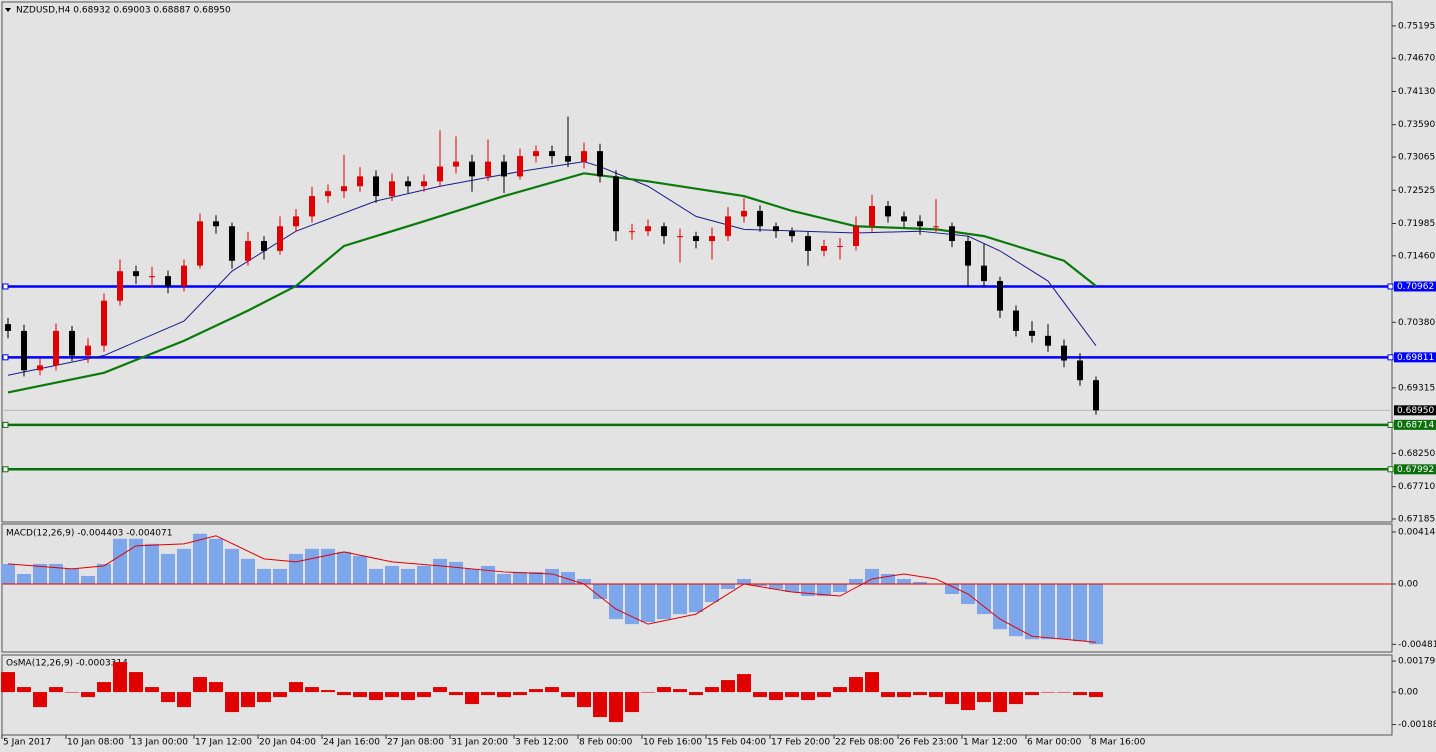 This screenshot has height=752, width=1436. I want to click on x-tick-label: 6 Mar 00:00, so click(1054, 743).